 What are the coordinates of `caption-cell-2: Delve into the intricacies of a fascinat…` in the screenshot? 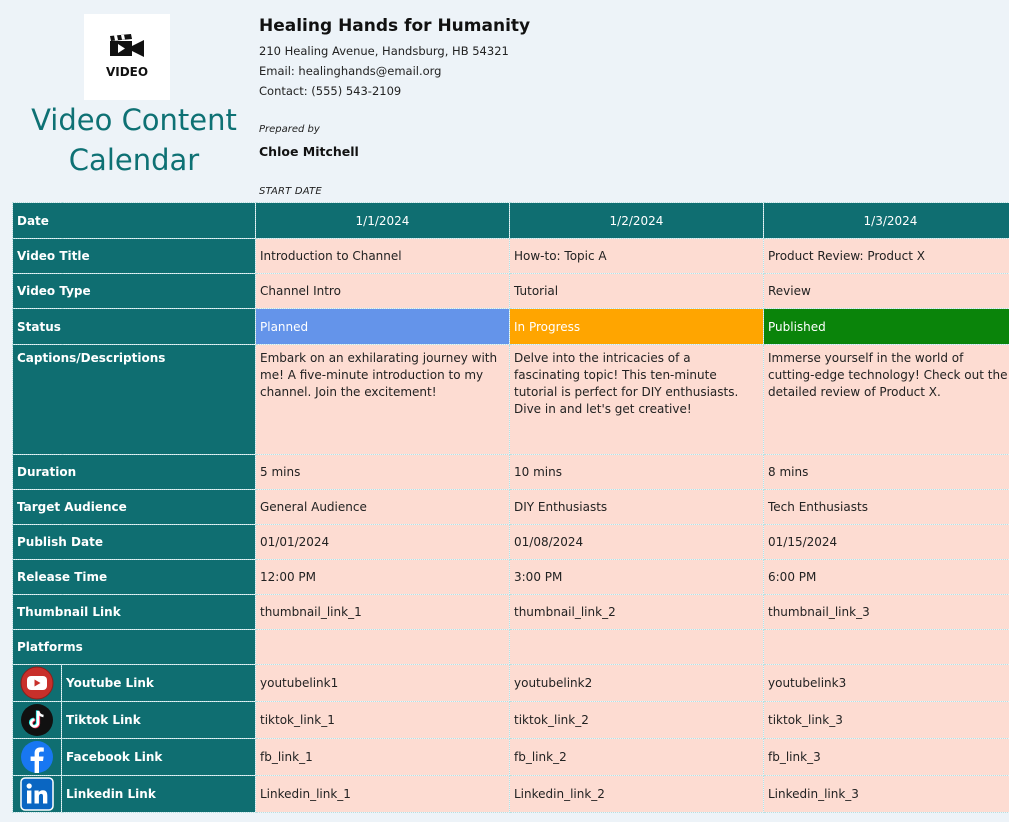 It's located at (636, 399).